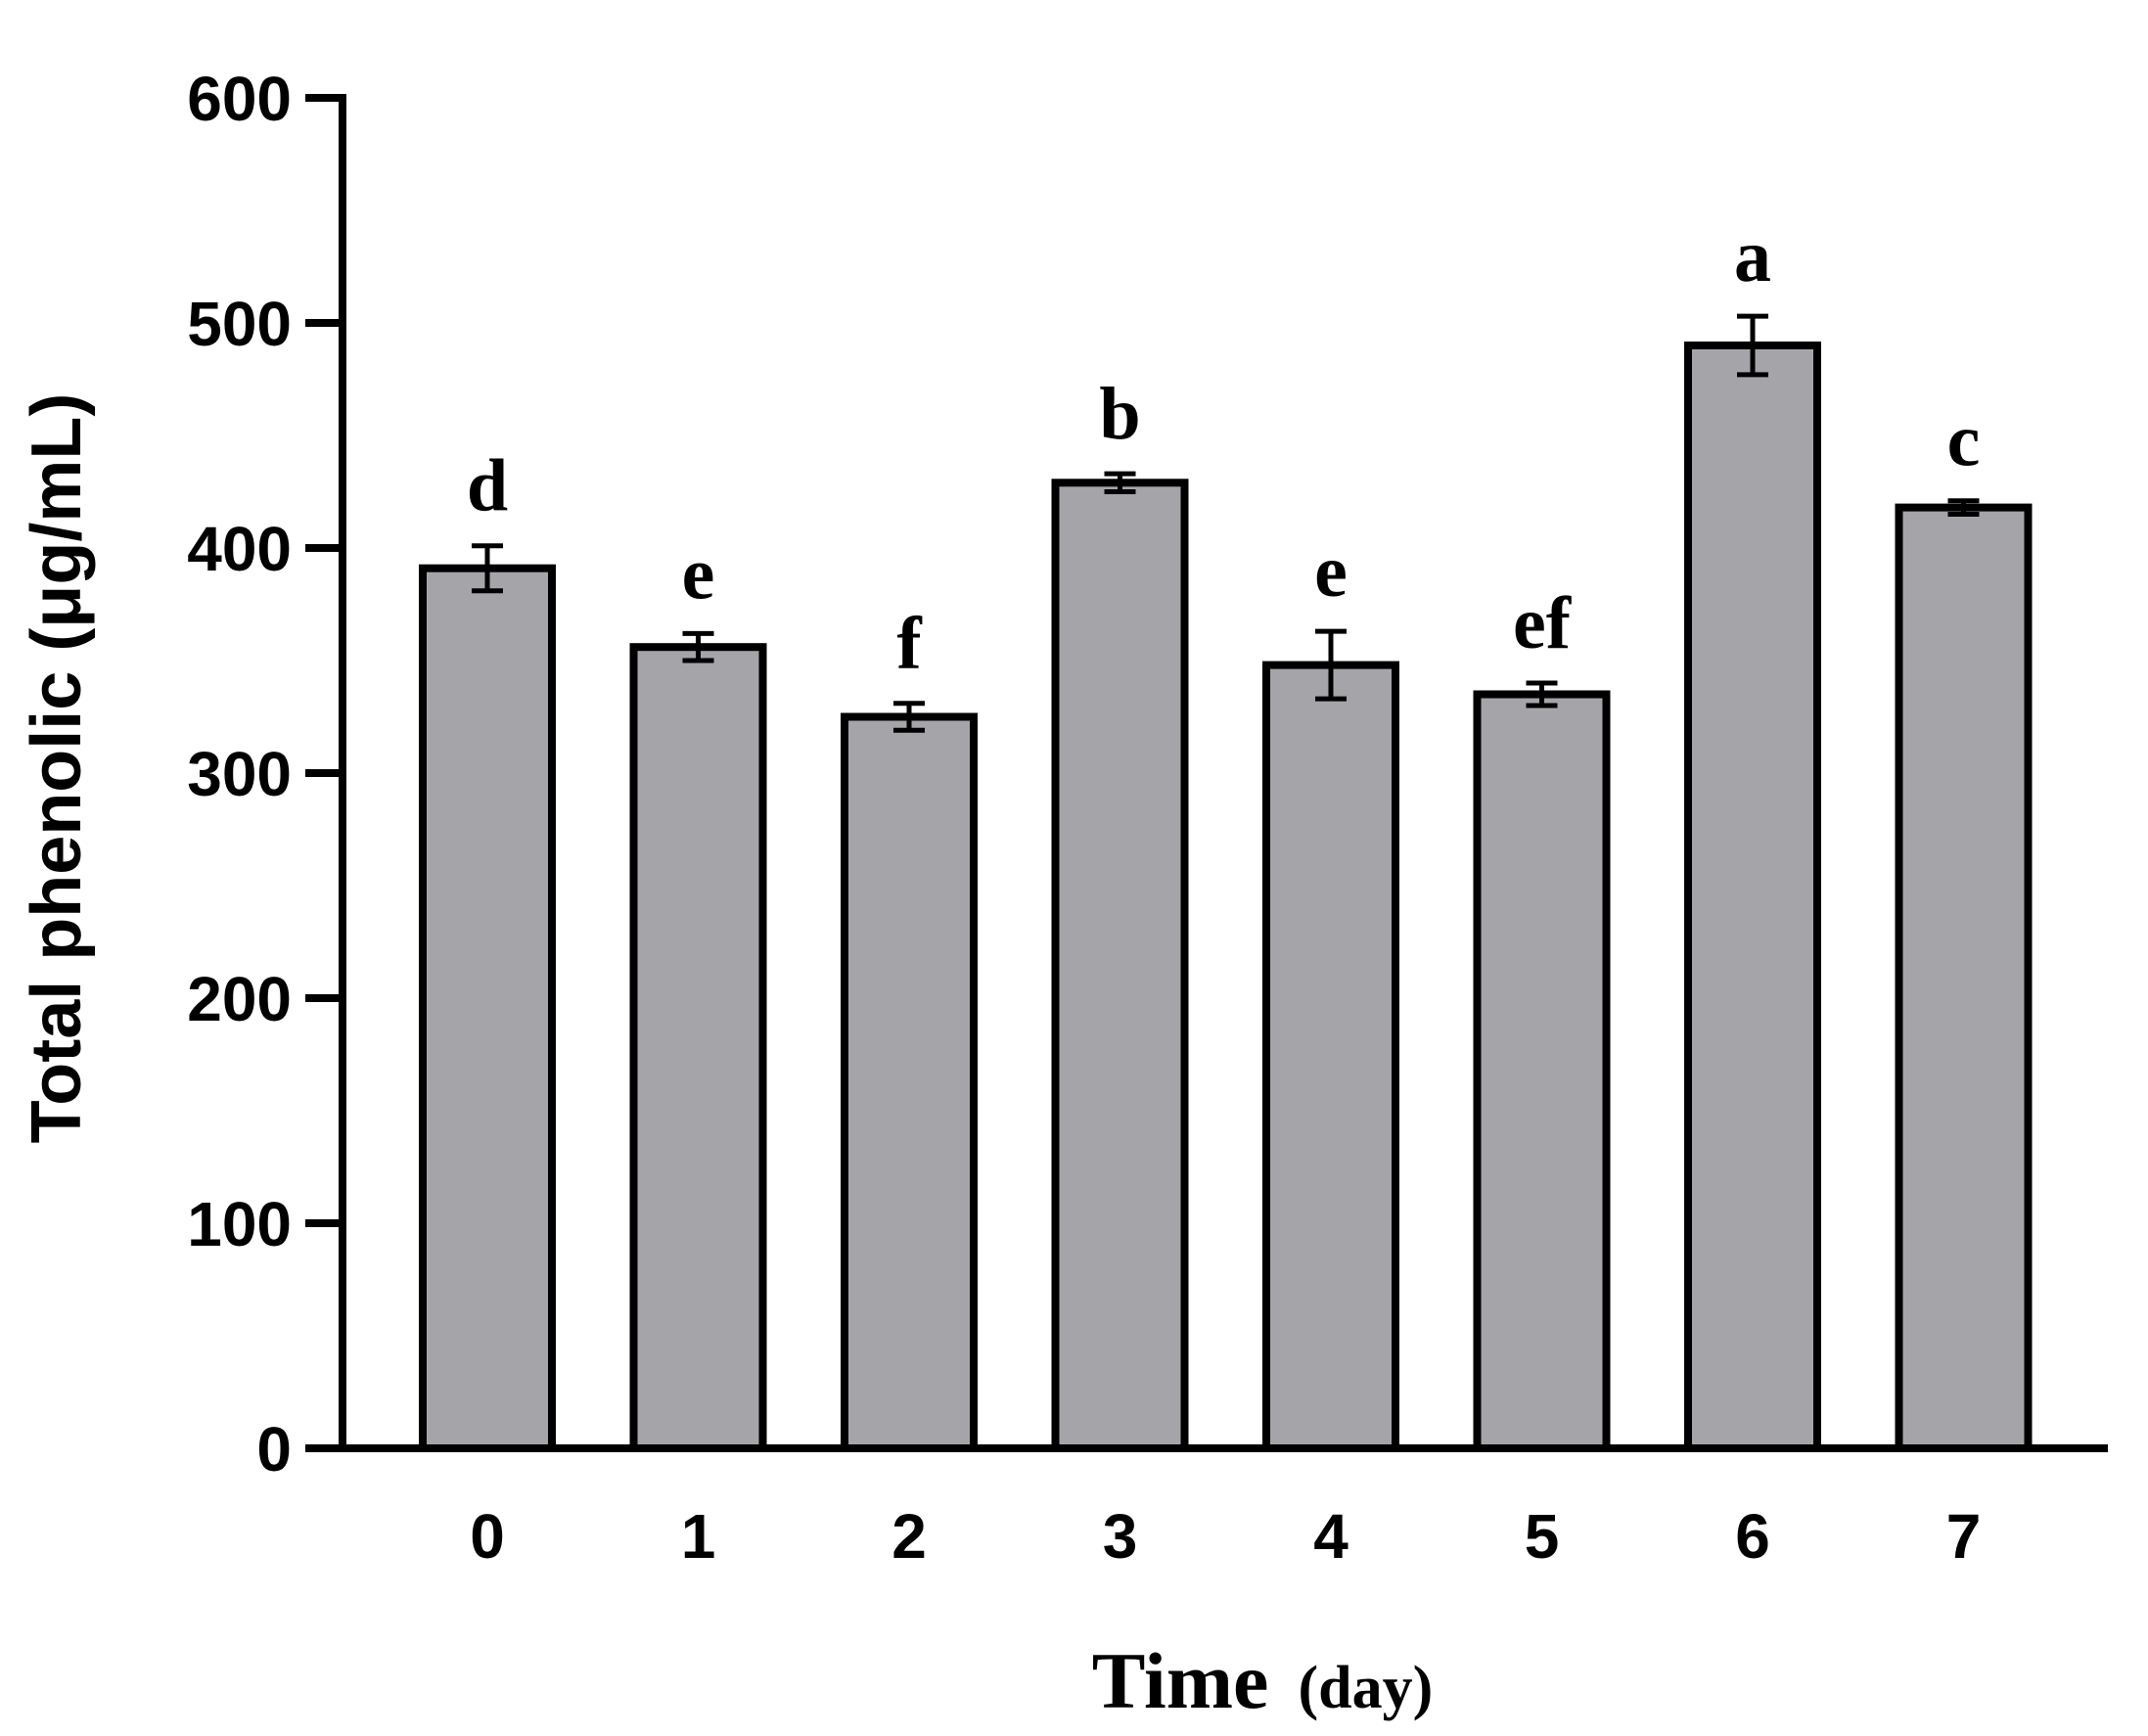  I want to click on y-ticks-layer: 0 100 200 300 400 500 600, so click(265, 774).